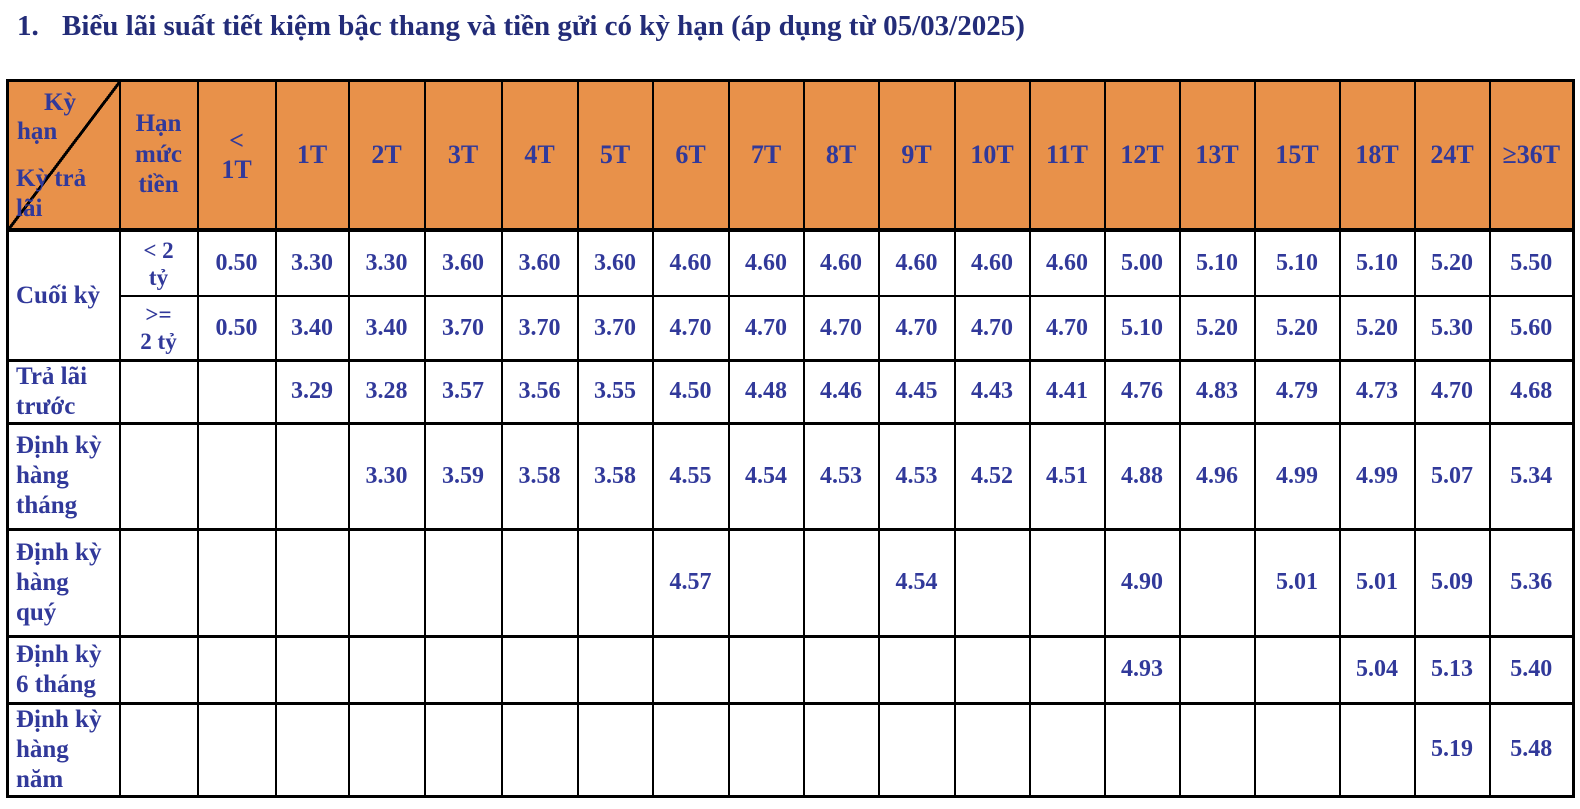 The height and width of the screenshot is (809, 1580). What do you see at coordinates (539, 476) in the screenshot?
I see `rate-cell: 3.58` at bounding box center [539, 476].